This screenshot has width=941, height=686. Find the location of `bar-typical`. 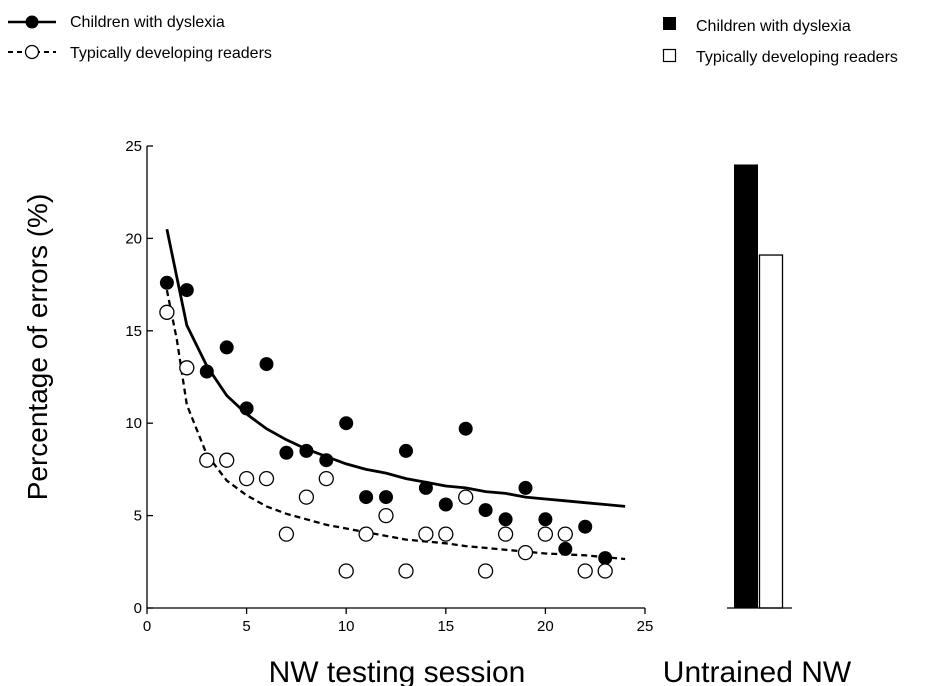

bar-typical is located at coordinates (771, 431).